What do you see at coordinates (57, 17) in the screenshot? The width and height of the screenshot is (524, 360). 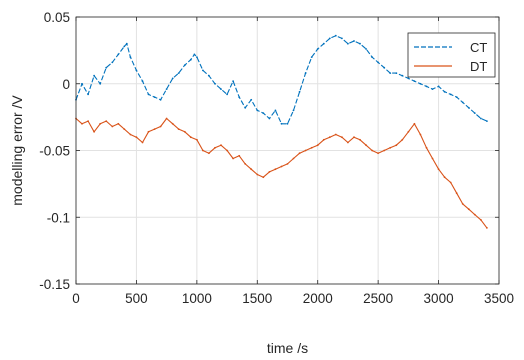 I see `y-tick-label: 0.05` at bounding box center [57, 17].